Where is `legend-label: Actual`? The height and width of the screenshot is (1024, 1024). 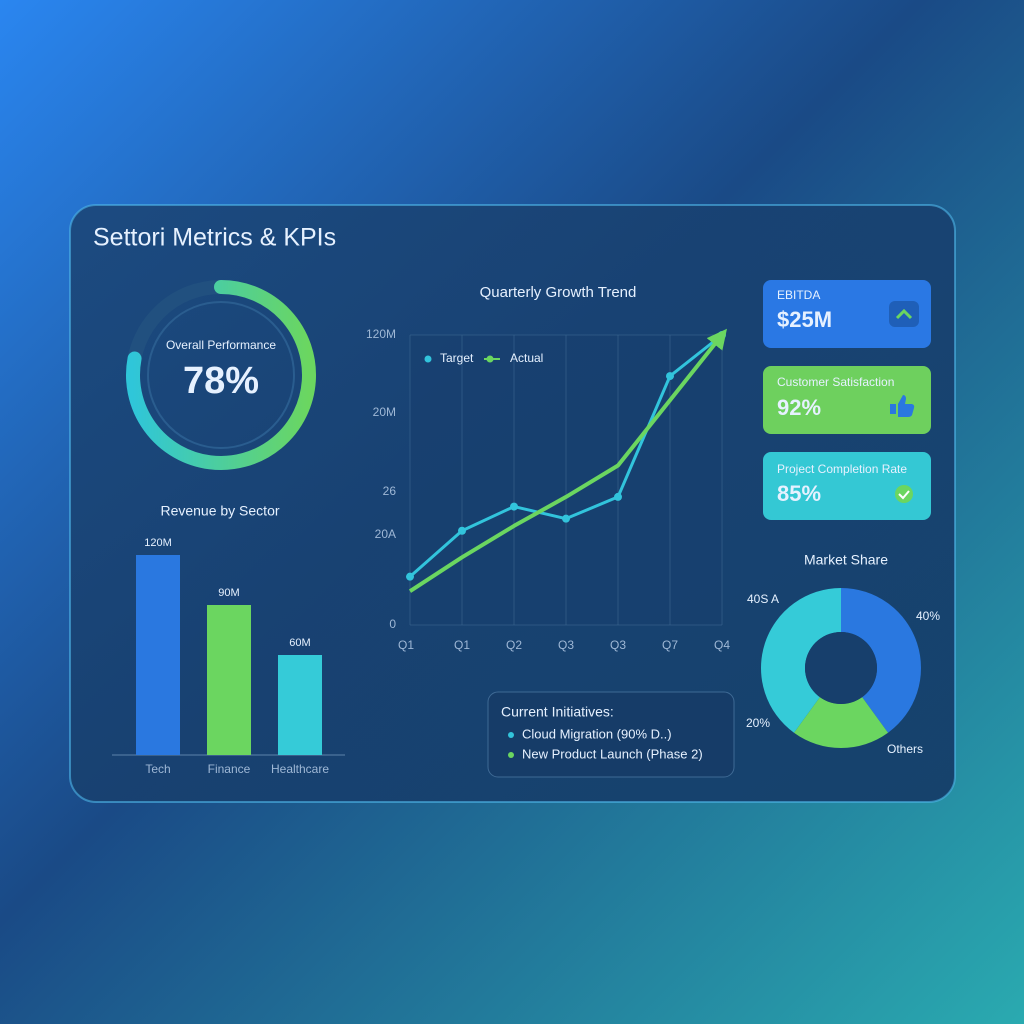 legend-label: Actual is located at coordinates (526, 358).